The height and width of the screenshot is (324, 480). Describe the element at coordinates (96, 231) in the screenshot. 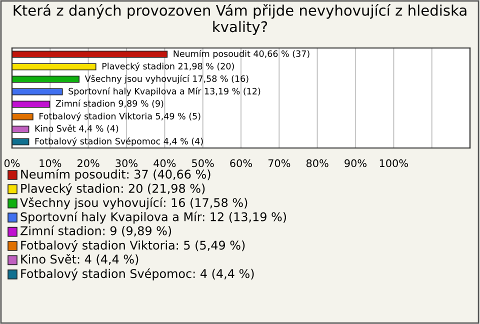

I see `text: Zimní stadion: 9 (9,89 %)` at that location.